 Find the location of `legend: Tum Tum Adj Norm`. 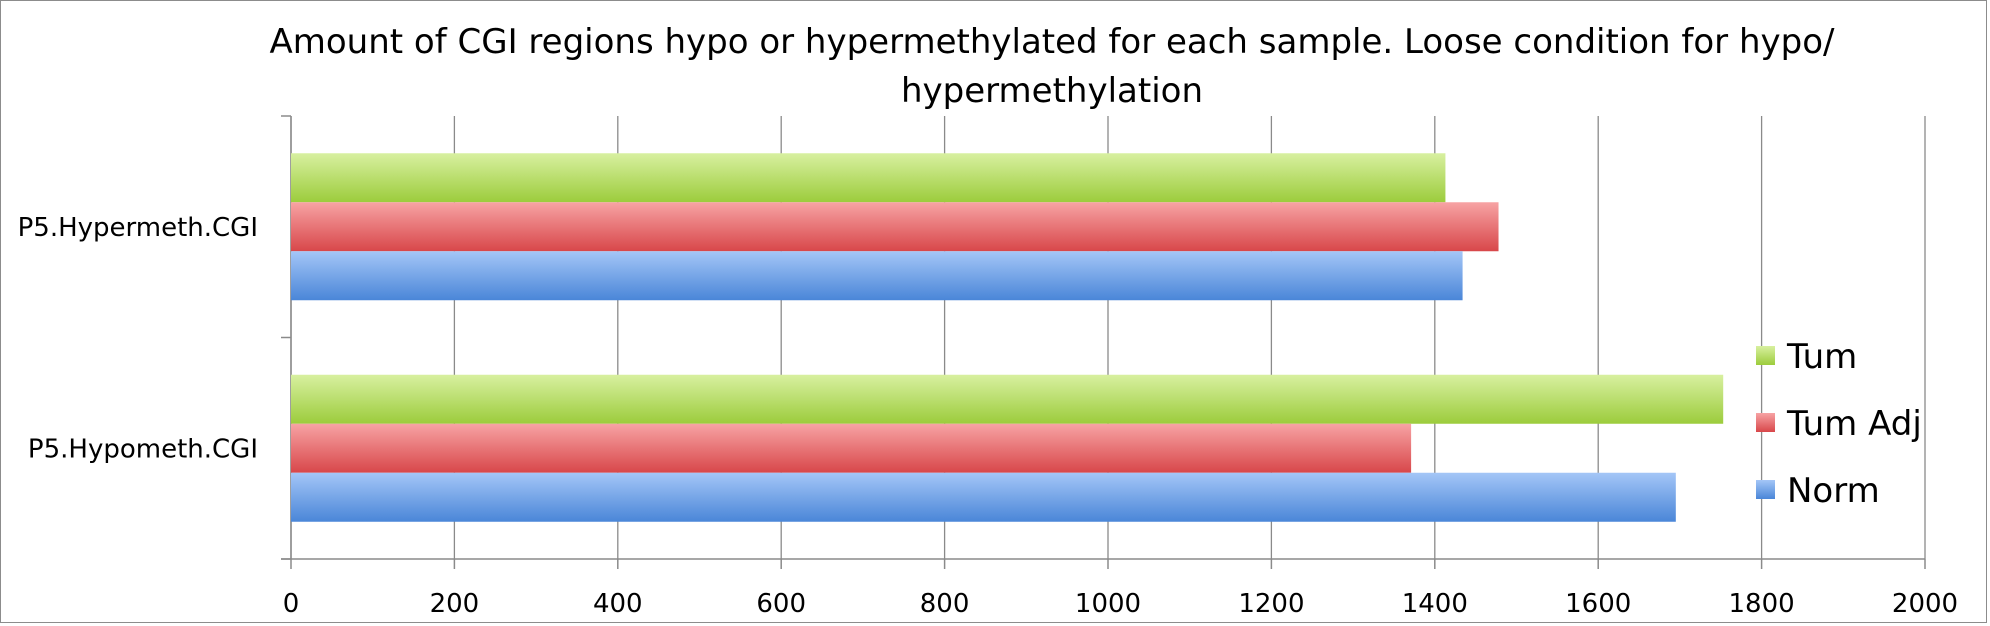

legend: Tum Tum Adj Norm is located at coordinates (1839, 424).